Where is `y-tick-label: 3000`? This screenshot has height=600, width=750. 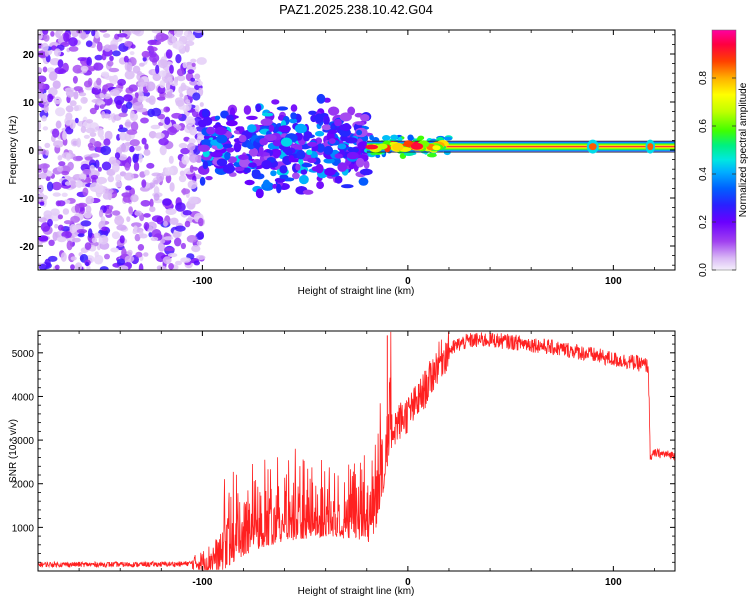
y-tick-label: 3000 is located at coordinates (23, 441).